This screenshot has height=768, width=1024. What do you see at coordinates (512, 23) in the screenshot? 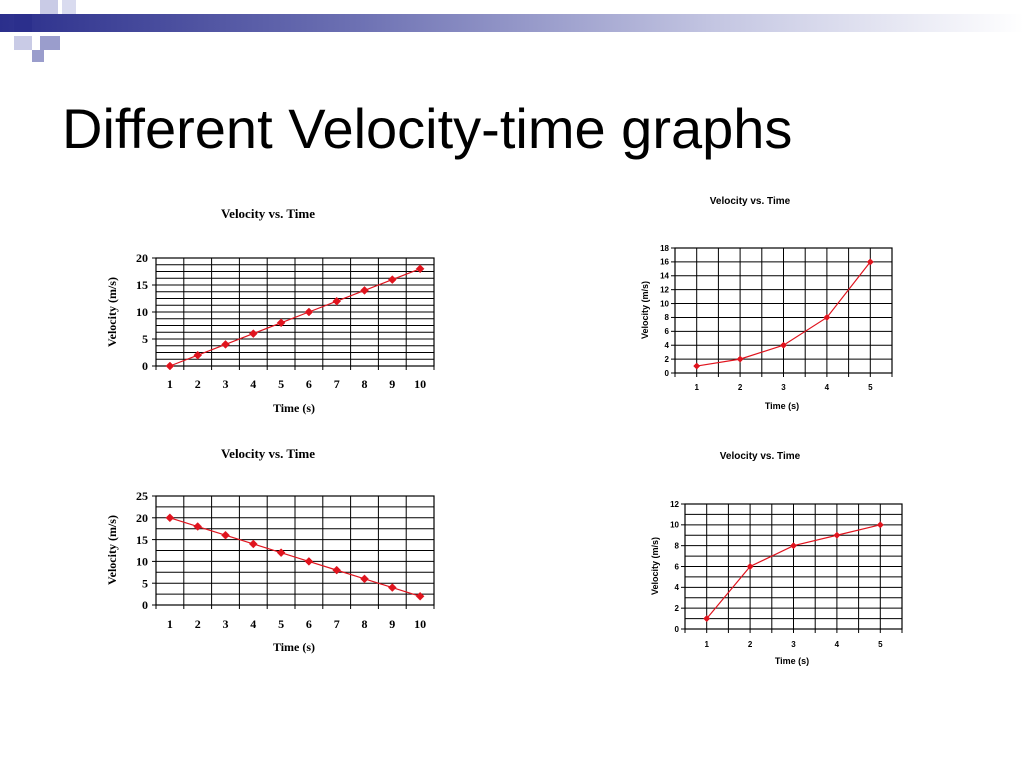
I see `header-gradient-bar` at bounding box center [512, 23].